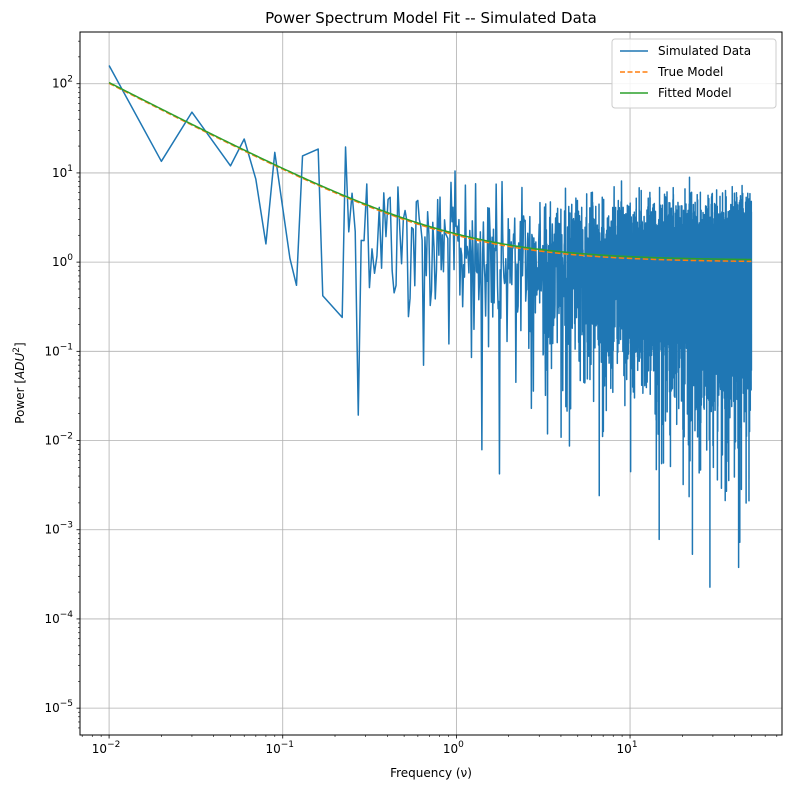 Image resolution: width=790 pixels, height=790 pixels. What do you see at coordinates (704, 51) in the screenshot?
I see `legend-label: Simulated Data` at bounding box center [704, 51].